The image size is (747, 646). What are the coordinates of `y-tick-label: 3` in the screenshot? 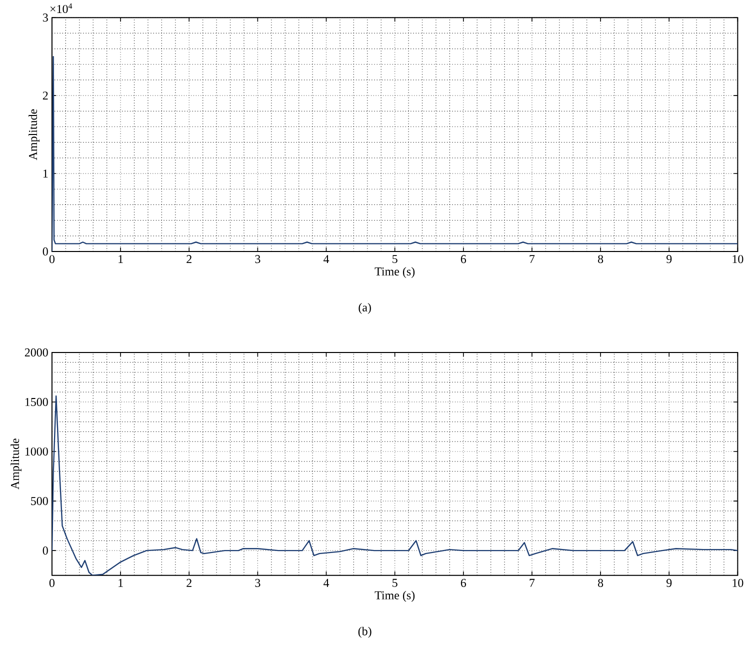 It's located at (45, 17).